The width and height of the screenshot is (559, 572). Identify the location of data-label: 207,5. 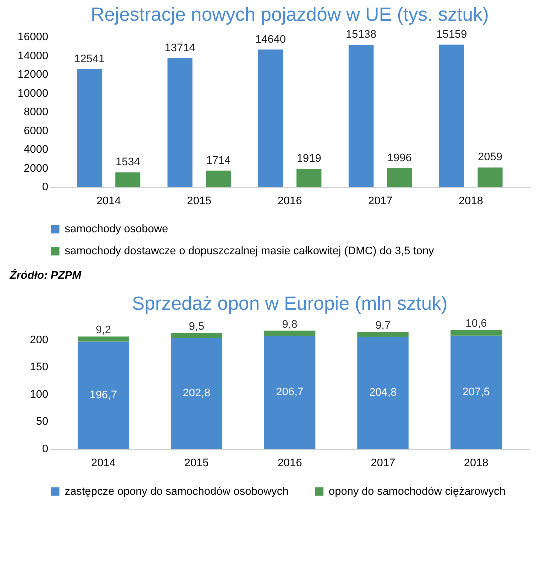
(476, 392).